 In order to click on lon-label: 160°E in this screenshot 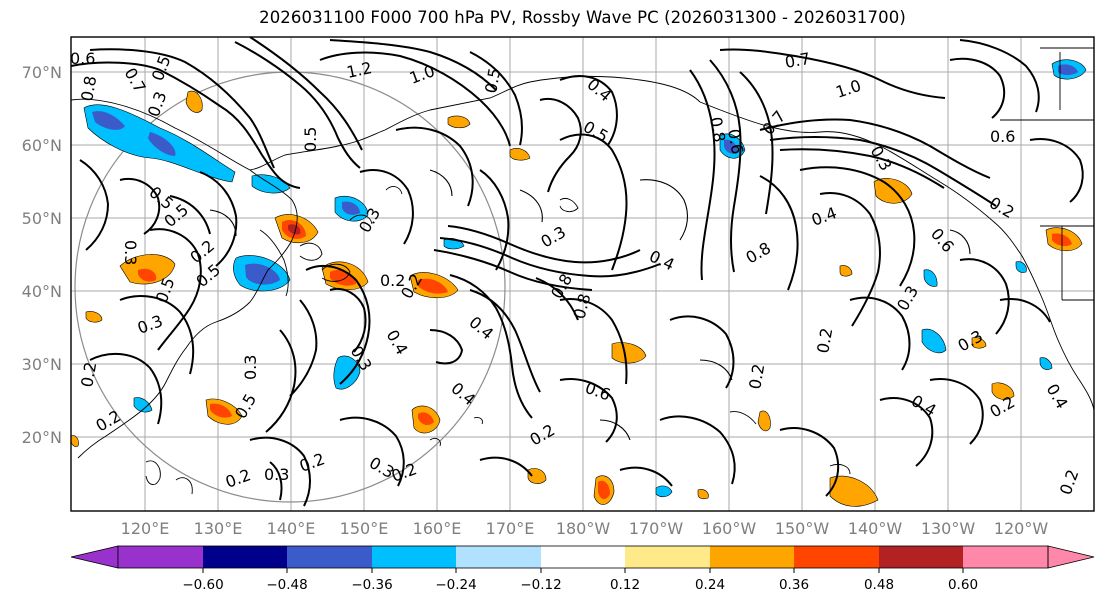, I will do `click(437, 528)`.